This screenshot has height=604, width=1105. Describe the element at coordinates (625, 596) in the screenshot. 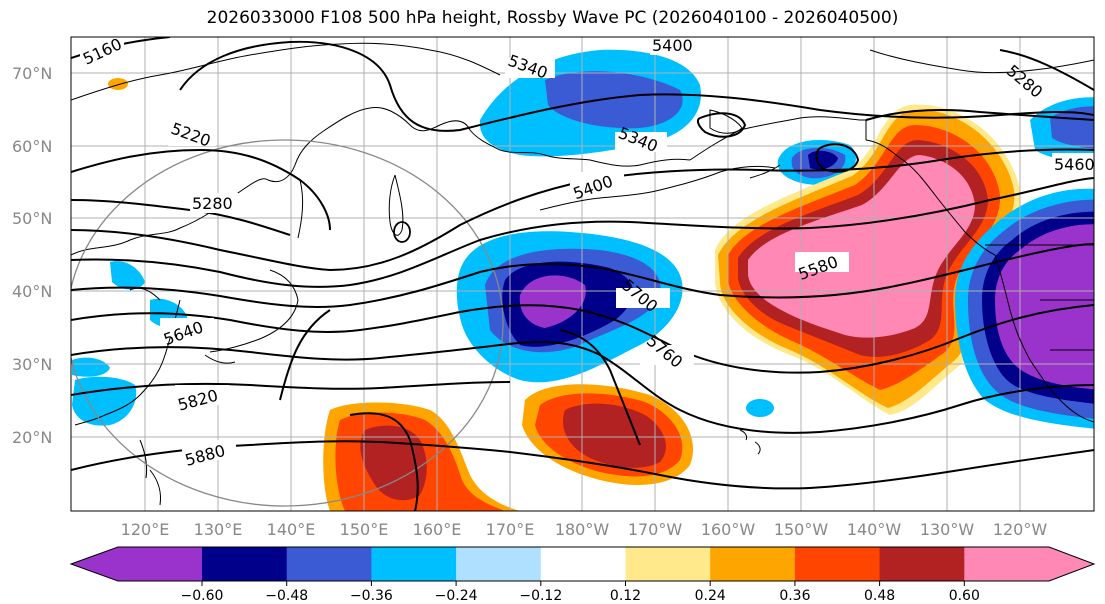

I see `colorbar-tick-label: 0.12` at that location.